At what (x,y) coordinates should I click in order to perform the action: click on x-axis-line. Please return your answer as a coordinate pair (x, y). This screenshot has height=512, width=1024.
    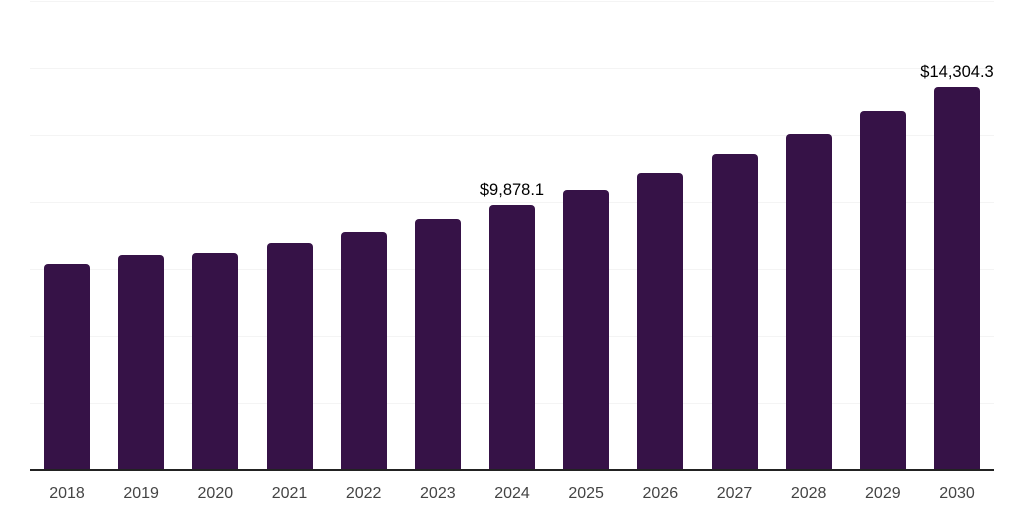
    Looking at the image, I should click on (512, 470).